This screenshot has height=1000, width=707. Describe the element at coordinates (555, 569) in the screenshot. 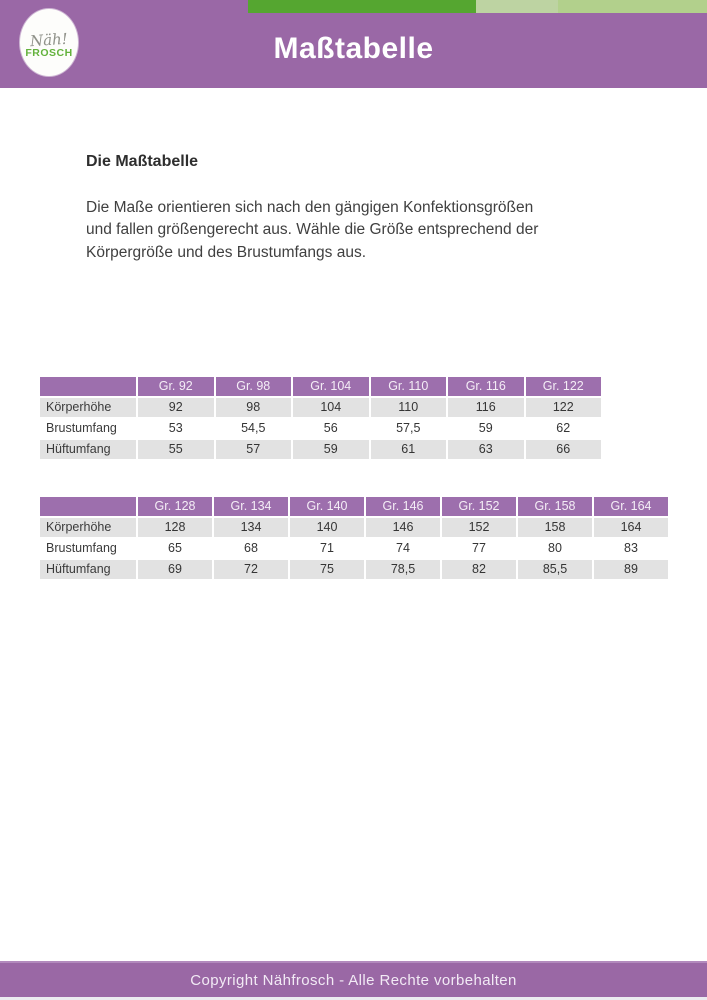

I see `table-value-cell: 85,5` at that location.